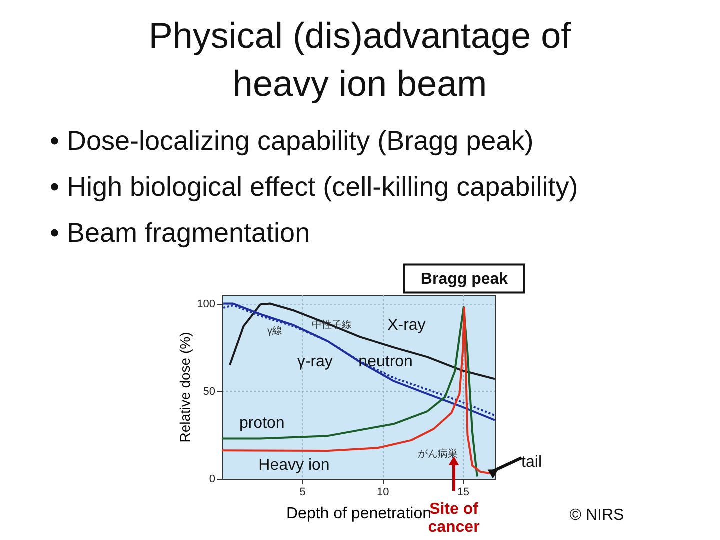  I want to click on x-tick-label: 5, so click(303, 492).